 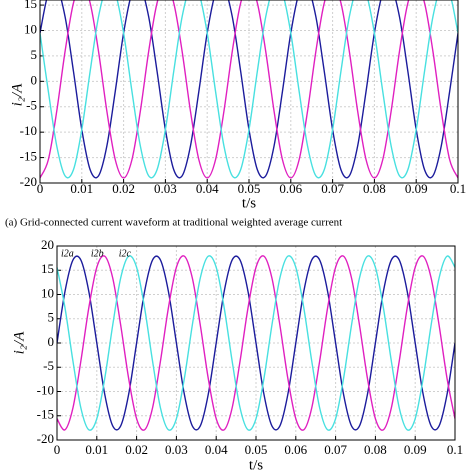 What do you see at coordinates (47, 244) in the screenshot?
I see `y-tick-label: 20` at bounding box center [47, 244].